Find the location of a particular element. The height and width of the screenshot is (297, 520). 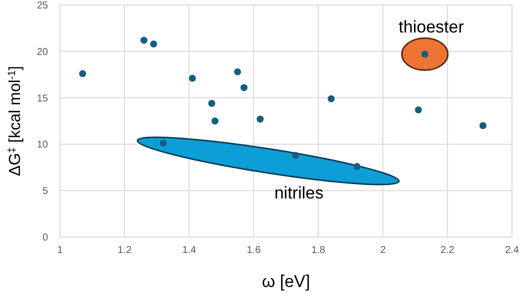

x-tick-label: 1.4 is located at coordinates (189, 250).